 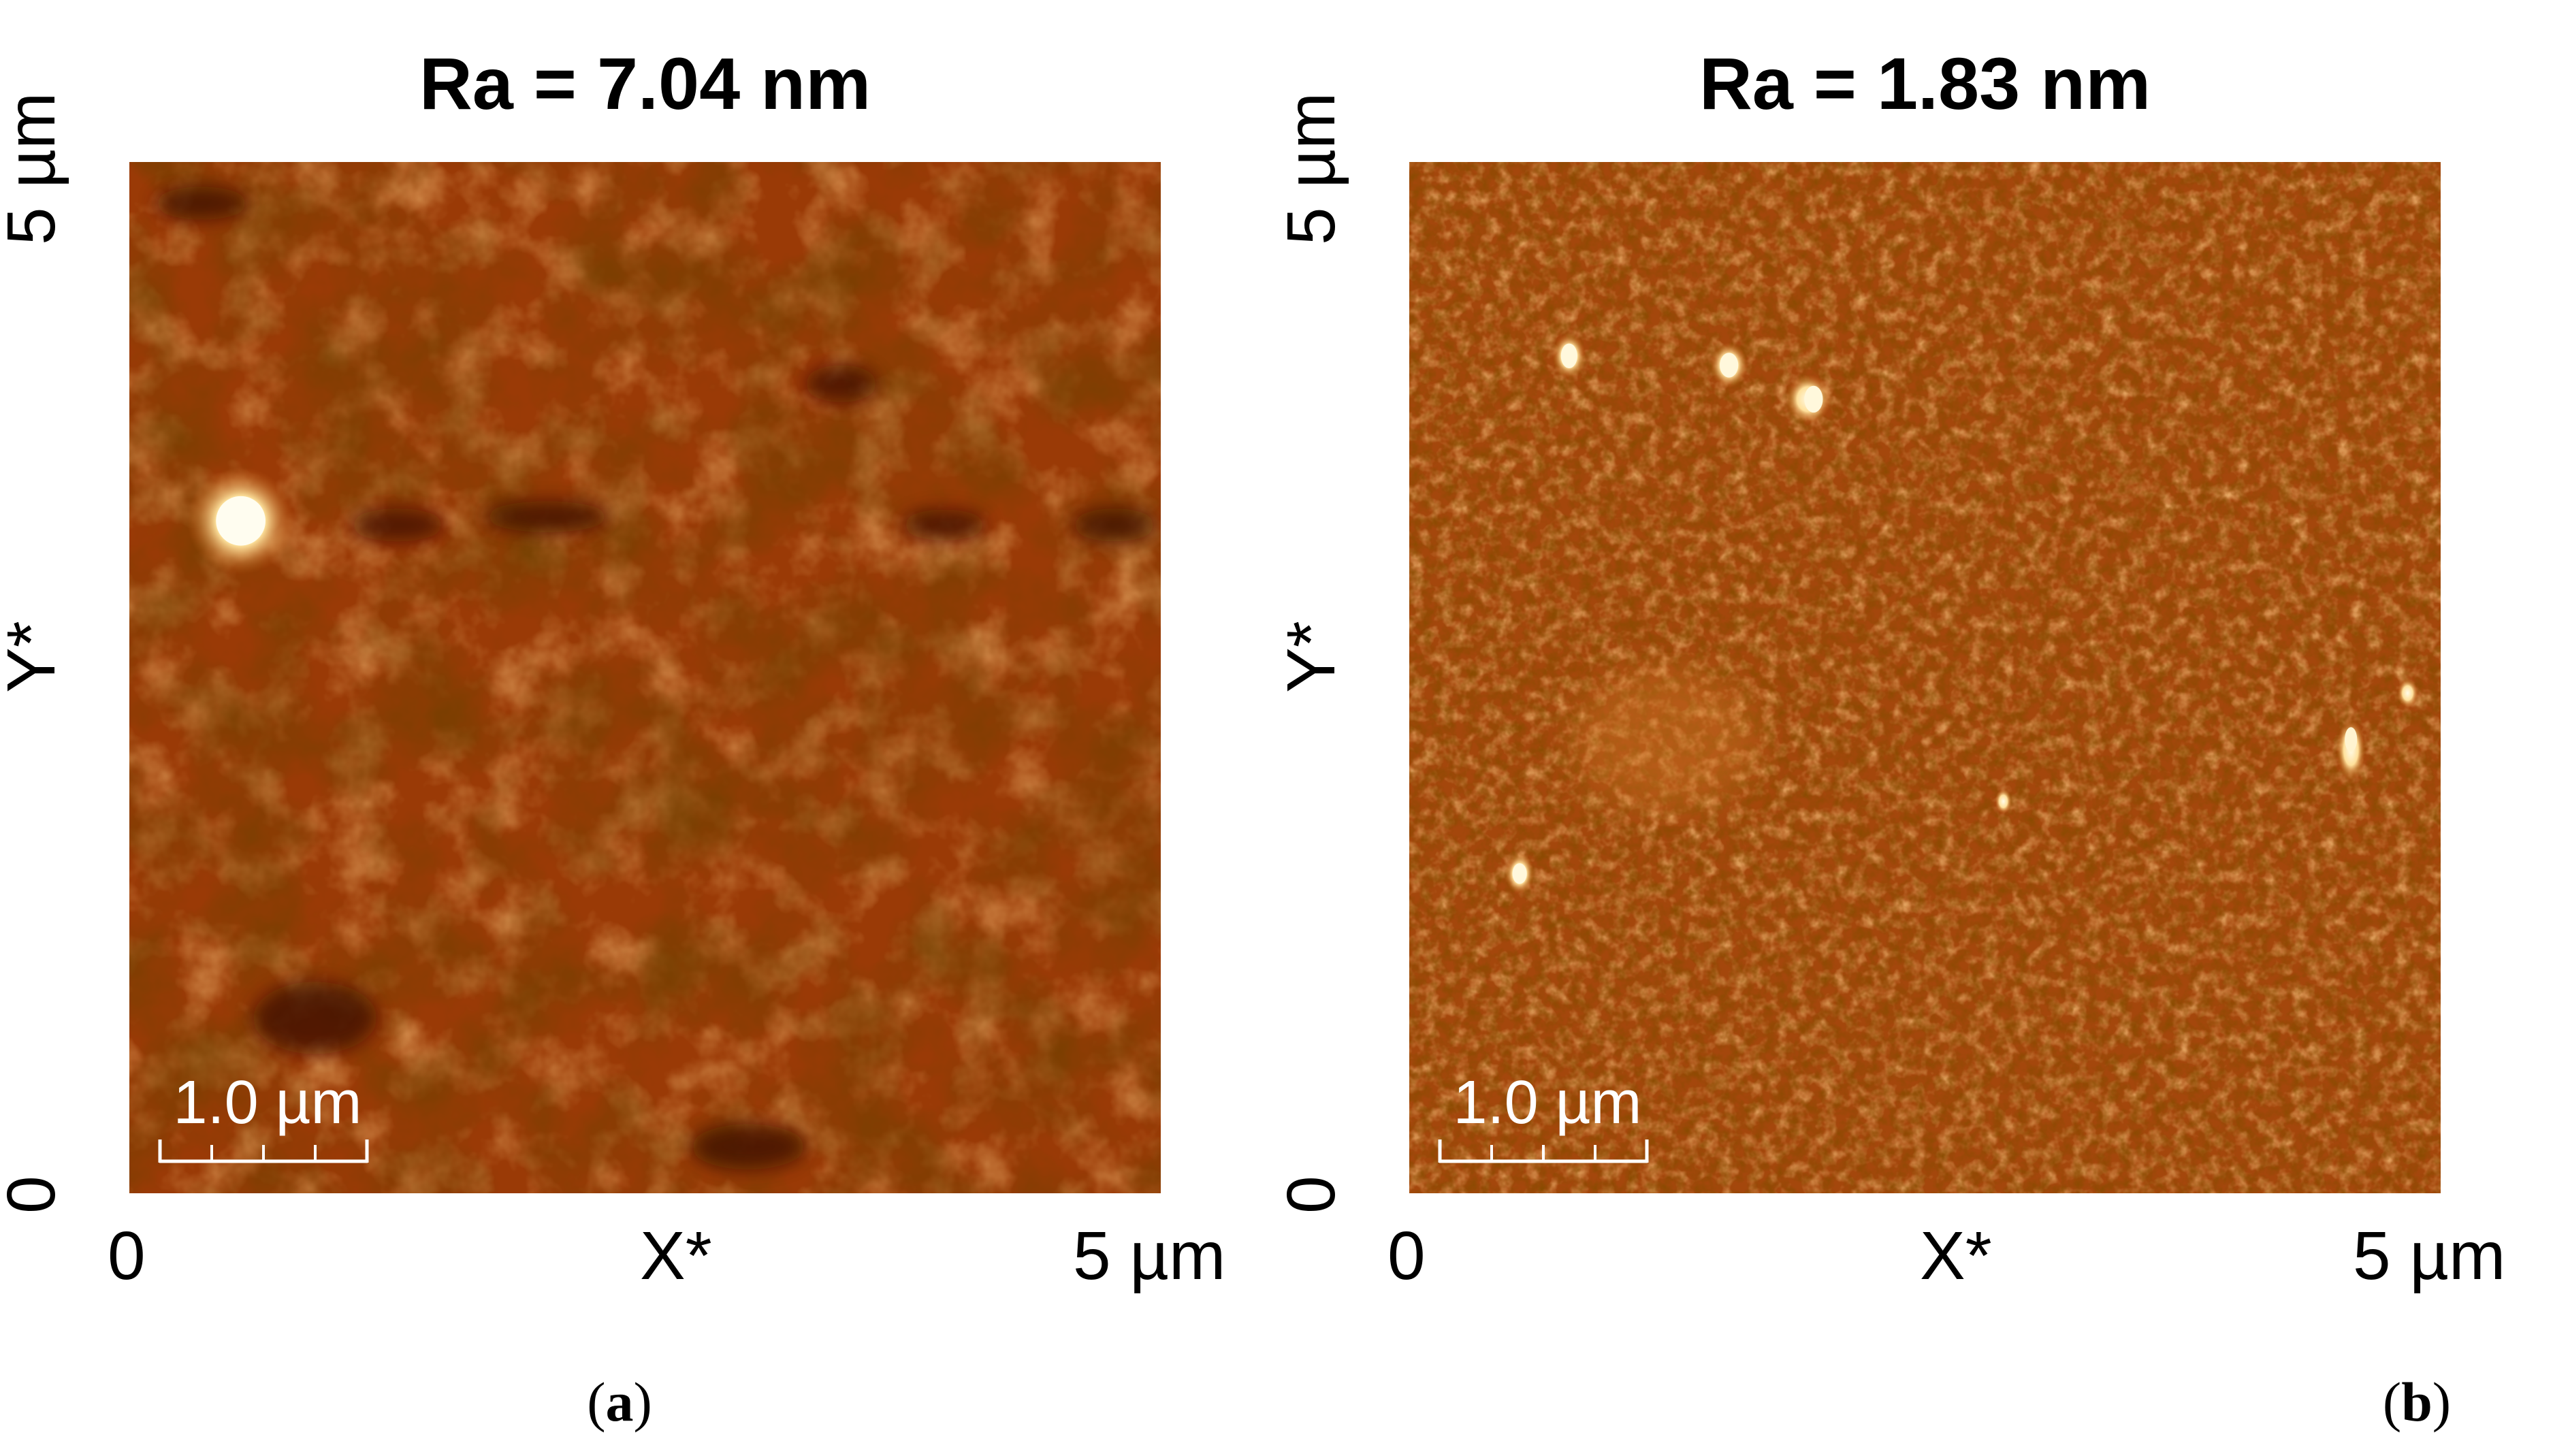 I want to click on panel-caption: (a), so click(x=619, y=1402).